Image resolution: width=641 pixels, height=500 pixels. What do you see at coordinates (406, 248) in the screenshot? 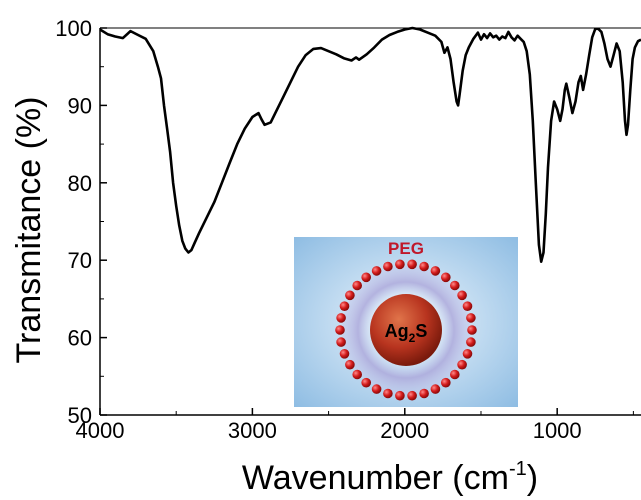
I see `peg-label: PEG` at bounding box center [406, 248].